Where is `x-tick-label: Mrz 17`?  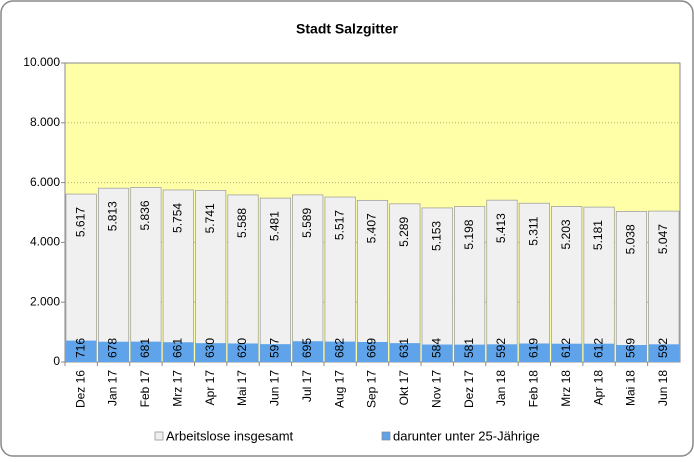
x-tick-label: Mrz 17 is located at coordinates (177, 388).